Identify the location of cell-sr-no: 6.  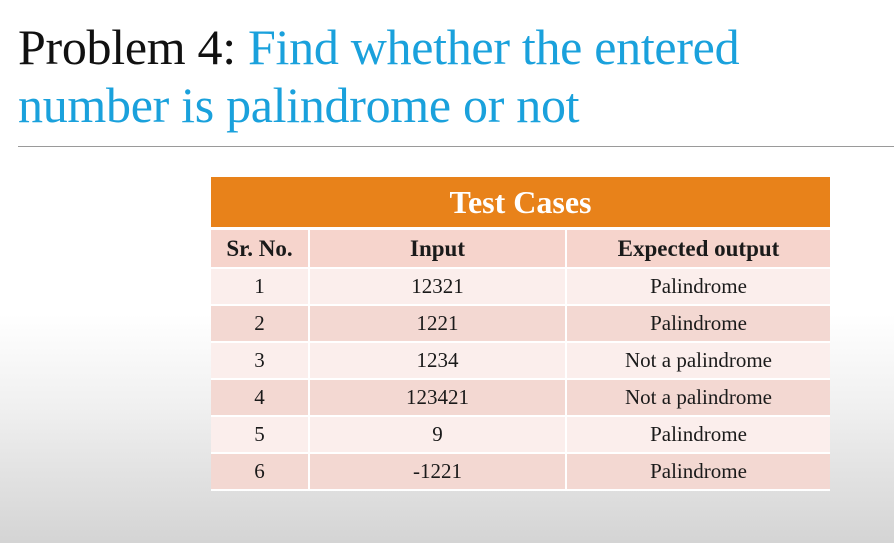
(260, 472).